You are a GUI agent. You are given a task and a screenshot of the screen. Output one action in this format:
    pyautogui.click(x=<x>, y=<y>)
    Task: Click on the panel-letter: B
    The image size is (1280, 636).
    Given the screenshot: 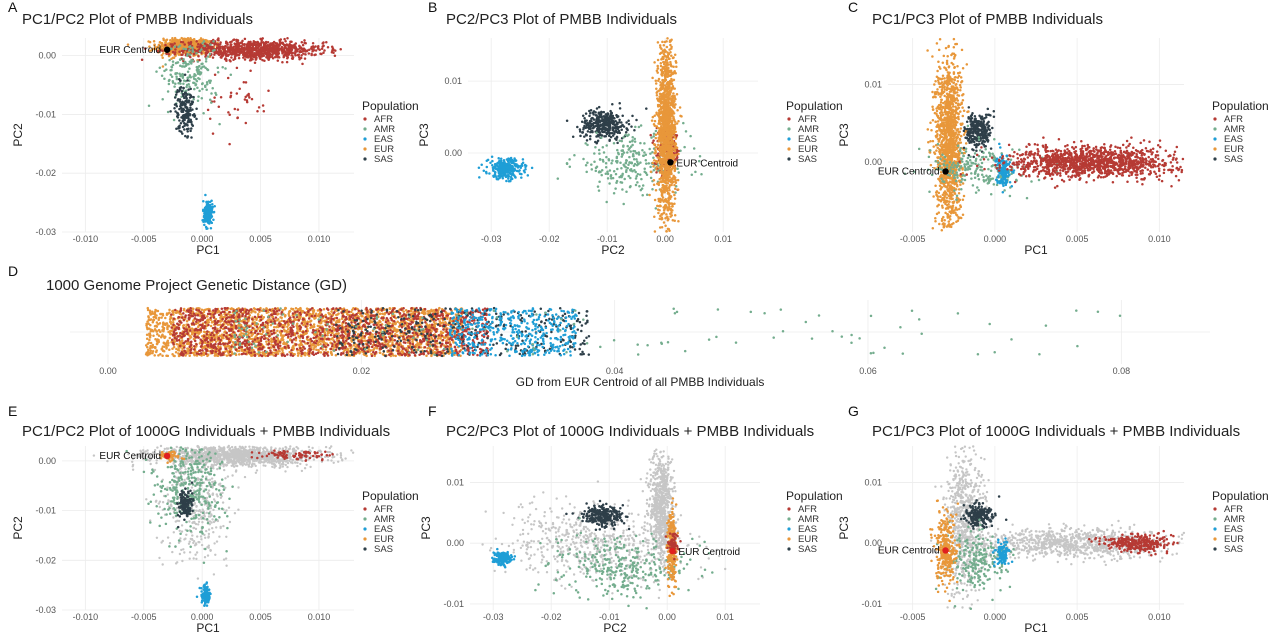 What is the action you would take?
    pyautogui.click(x=432, y=7)
    